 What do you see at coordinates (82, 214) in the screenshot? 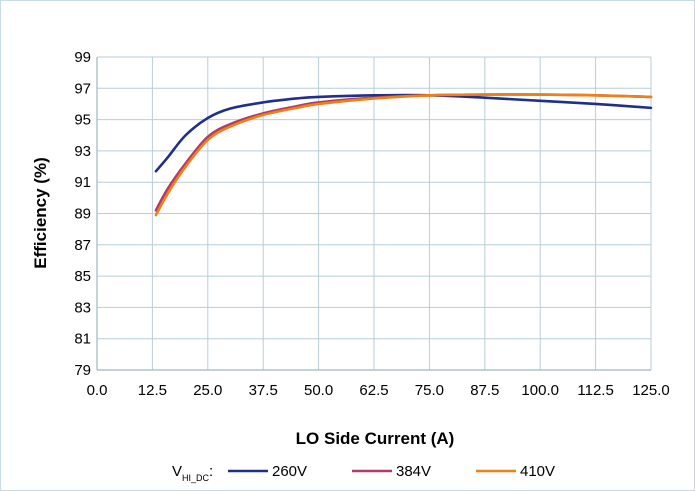
I see `y-tick-label: 89` at bounding box center [82, 214].